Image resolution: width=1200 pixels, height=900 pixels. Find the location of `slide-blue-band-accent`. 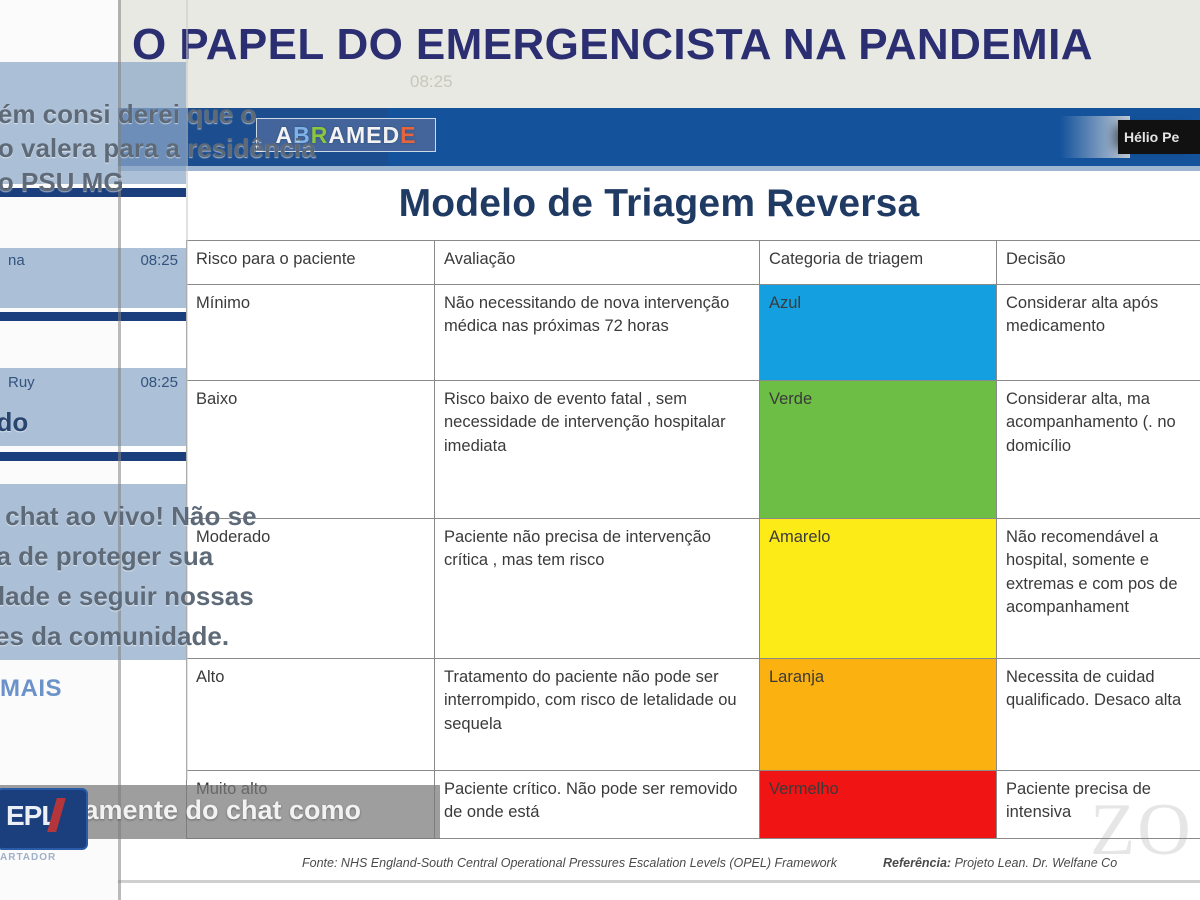

slide-blue-band-accent is located at coordinates (659, 168).